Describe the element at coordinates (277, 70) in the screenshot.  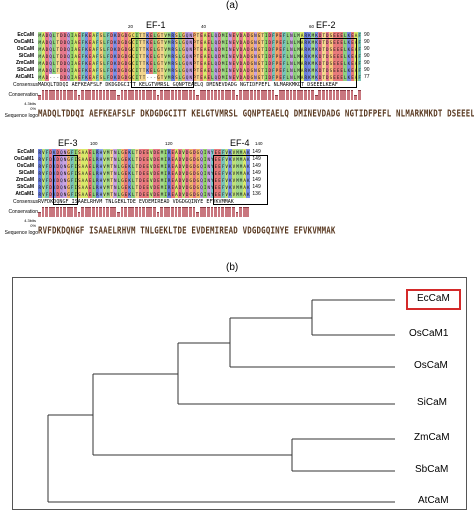
I see `residue-cell: P` at that location.